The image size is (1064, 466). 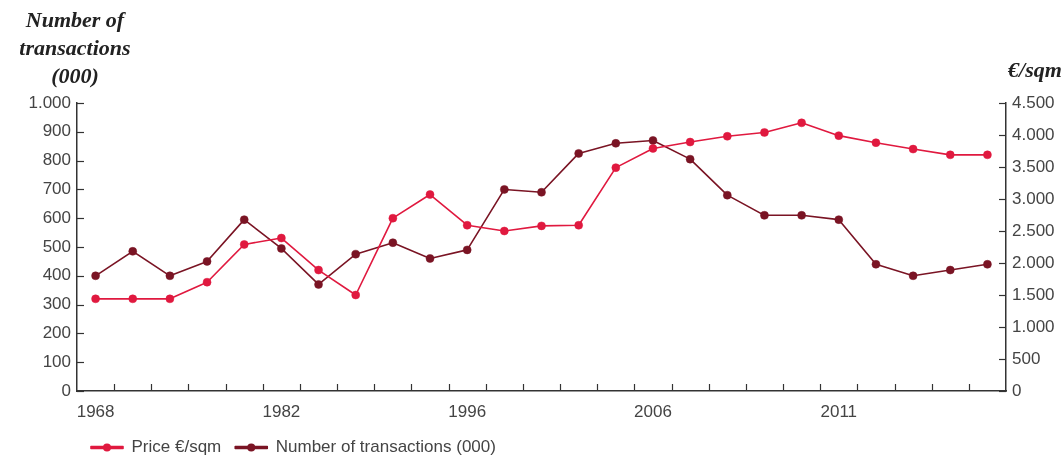 I want to click on y-tick-label: 600, so click(x=56, y=217).